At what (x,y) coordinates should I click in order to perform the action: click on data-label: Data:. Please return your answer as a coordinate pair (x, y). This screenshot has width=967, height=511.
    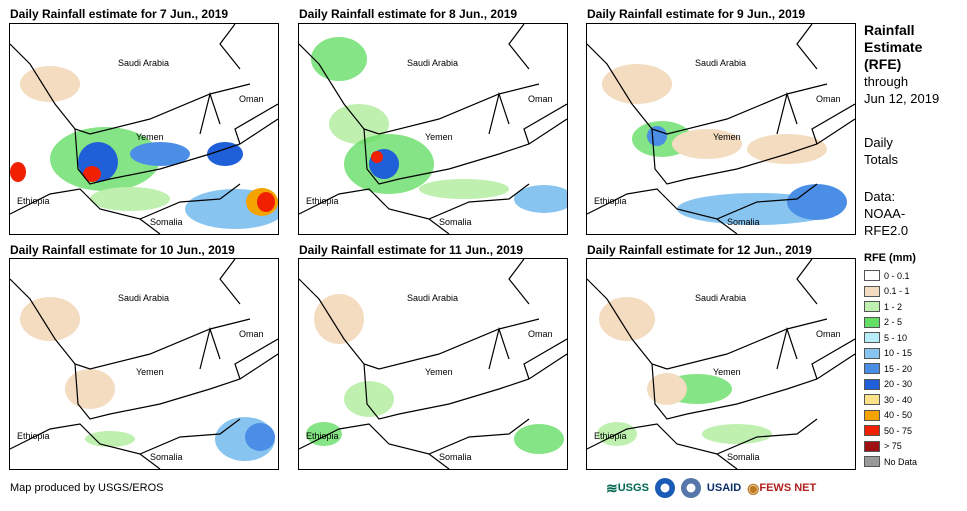
    Looking at the image, I should click on (880, 196).